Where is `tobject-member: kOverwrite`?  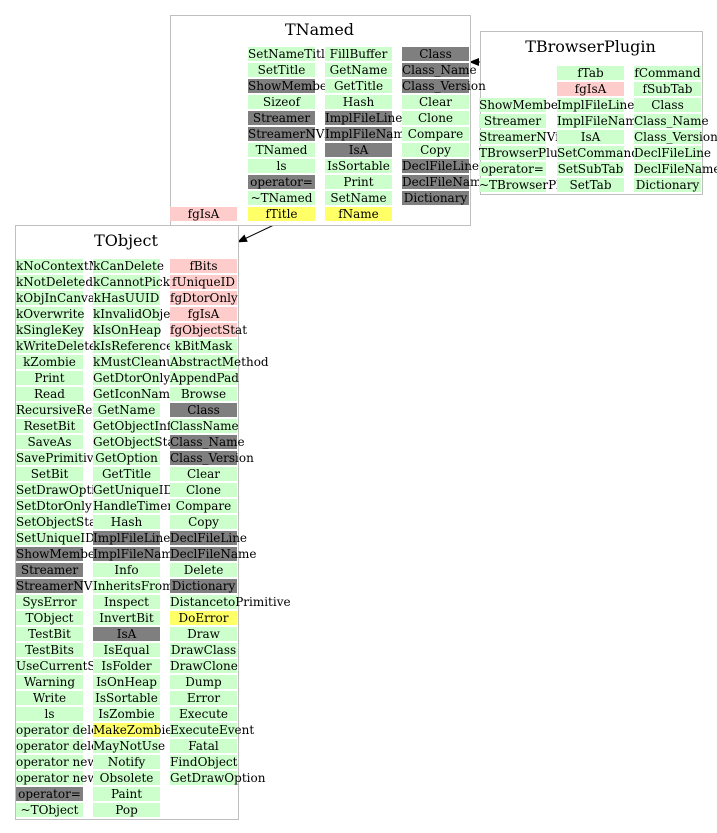 tobject-member: kOverwrite is located at coordinates (50, 314).